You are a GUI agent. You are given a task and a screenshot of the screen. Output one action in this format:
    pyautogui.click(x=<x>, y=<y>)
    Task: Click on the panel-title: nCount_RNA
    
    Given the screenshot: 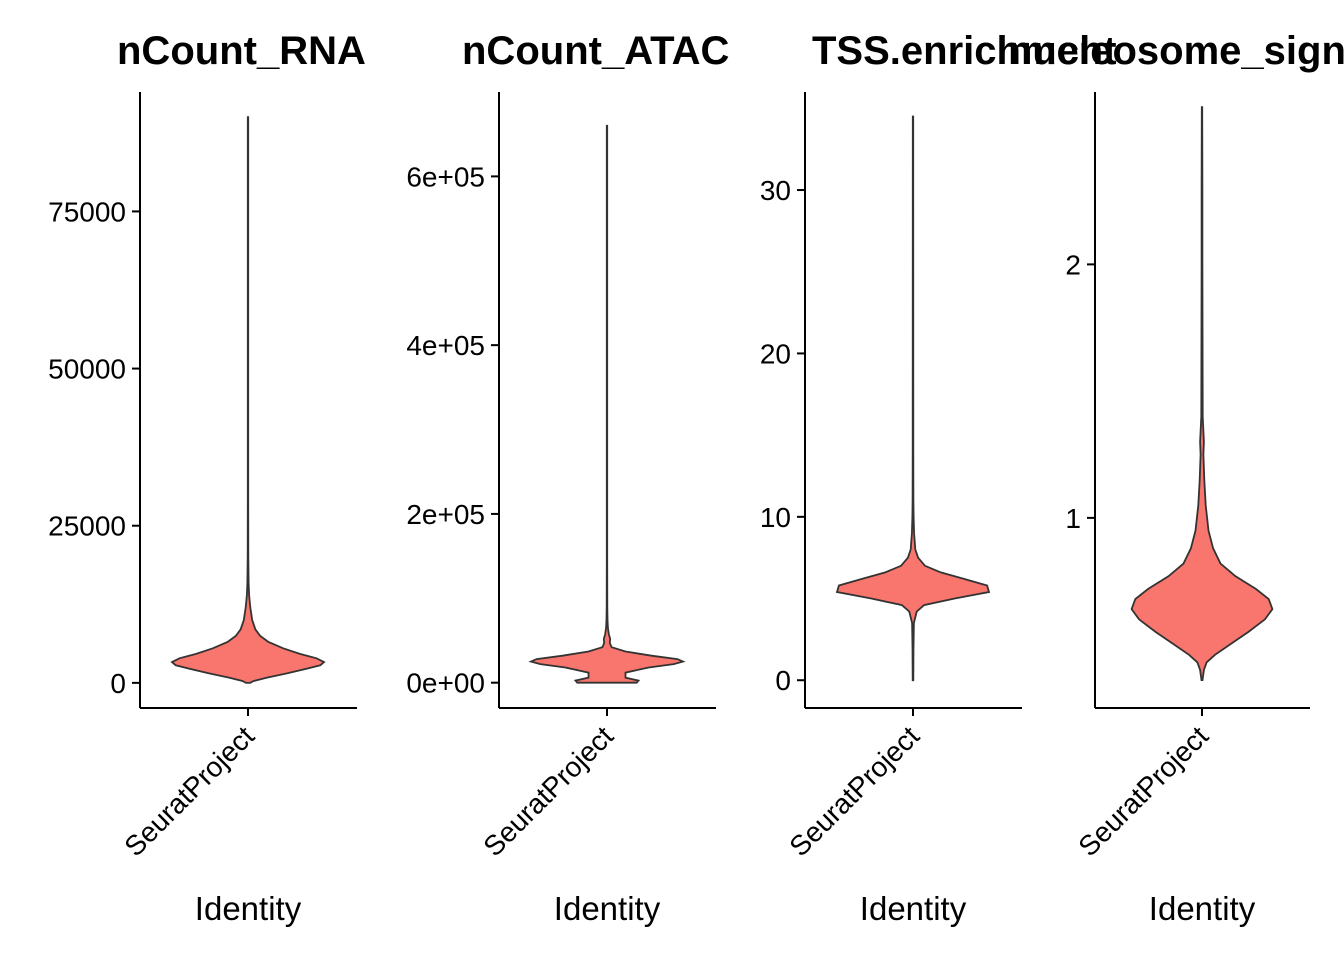 What is the action you would take?
    pyautogui.click(x=241, y=51)
    